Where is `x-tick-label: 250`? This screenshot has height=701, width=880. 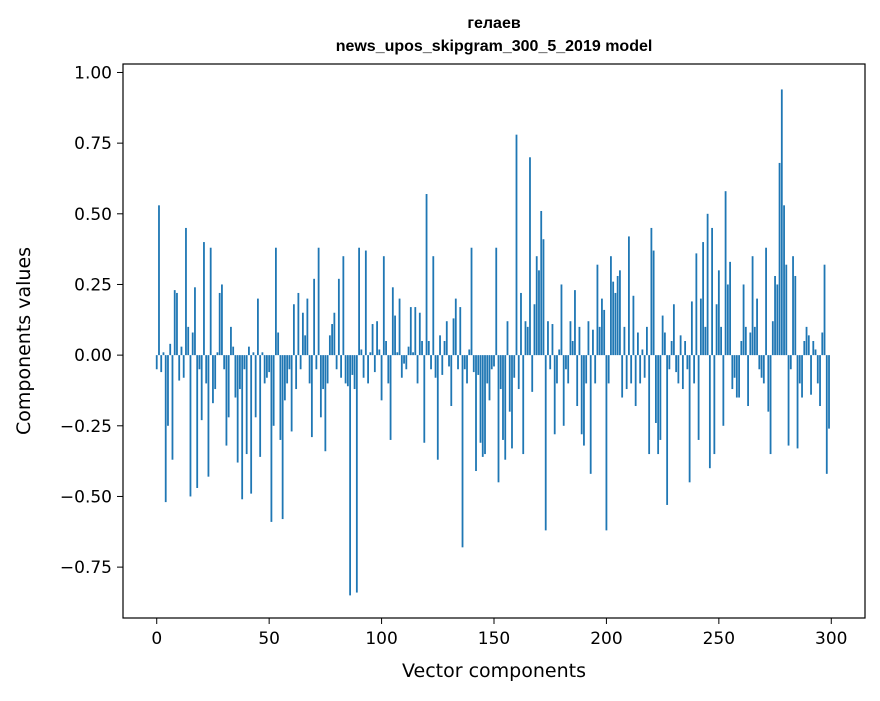 x-tick-label: 250 is located at coordinates (719, 639).